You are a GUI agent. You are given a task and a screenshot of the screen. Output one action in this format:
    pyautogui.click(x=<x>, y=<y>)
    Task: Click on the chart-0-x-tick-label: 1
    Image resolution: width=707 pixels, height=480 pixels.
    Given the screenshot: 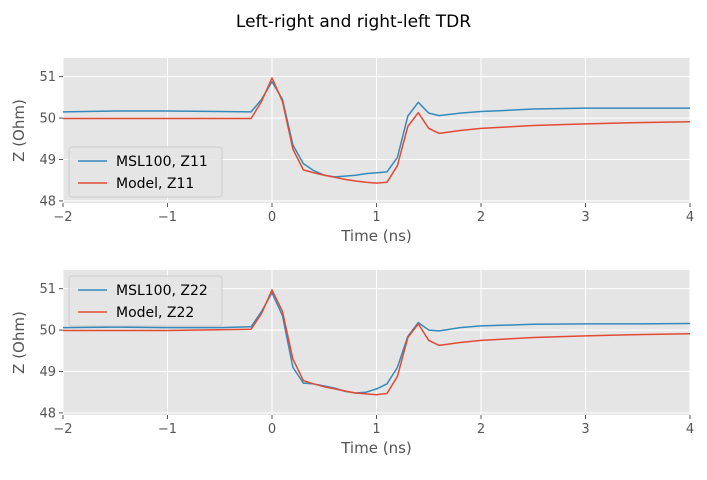 What is the action you would take?
    pyautogui.click(x=376, y=217)
    